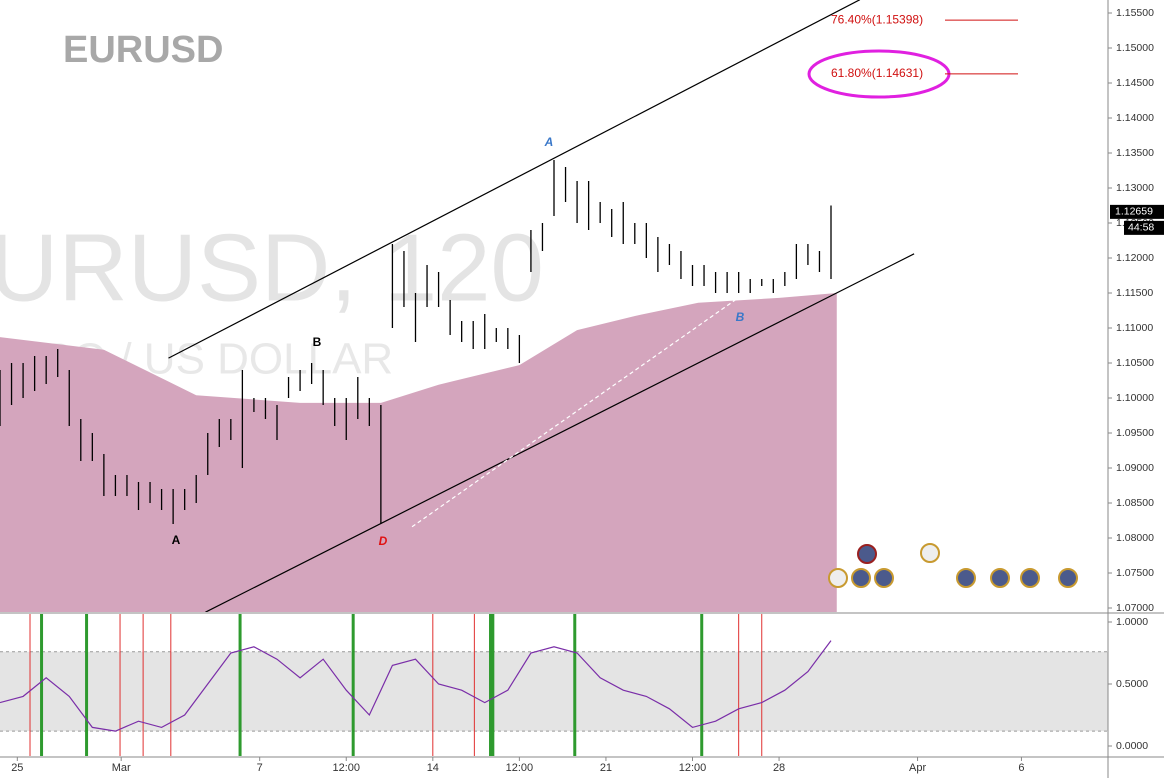 The image size is (1164, 778). I want to click on osc-y-tick-label: 0.5000, so click(1132, 684).